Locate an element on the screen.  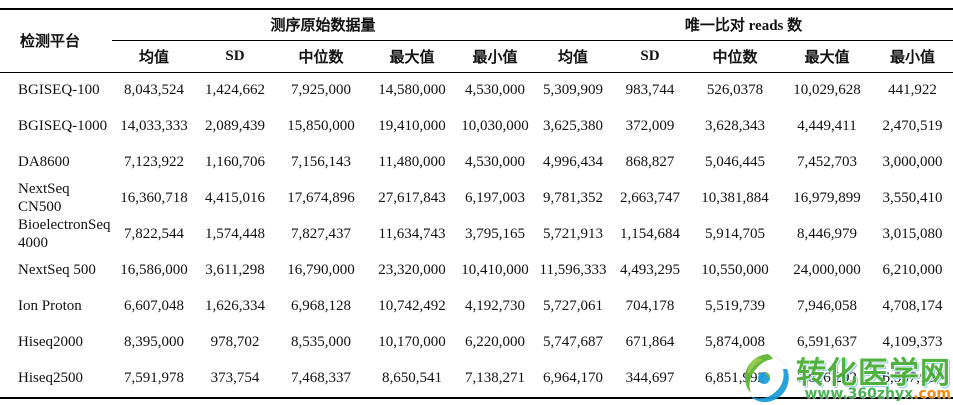
platform-cell: Ion Proton is located at coordinates (50, 305).